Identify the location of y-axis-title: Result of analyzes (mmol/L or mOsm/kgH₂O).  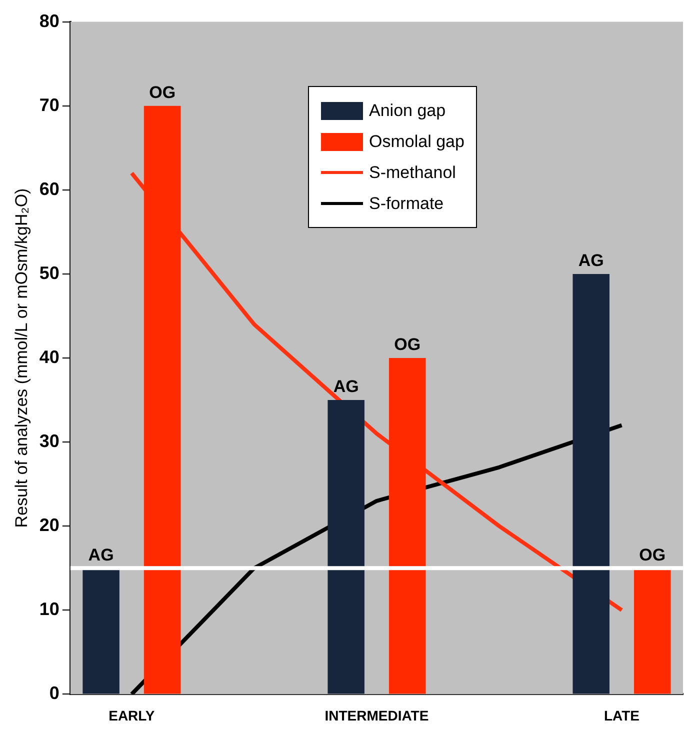
(21, 358).